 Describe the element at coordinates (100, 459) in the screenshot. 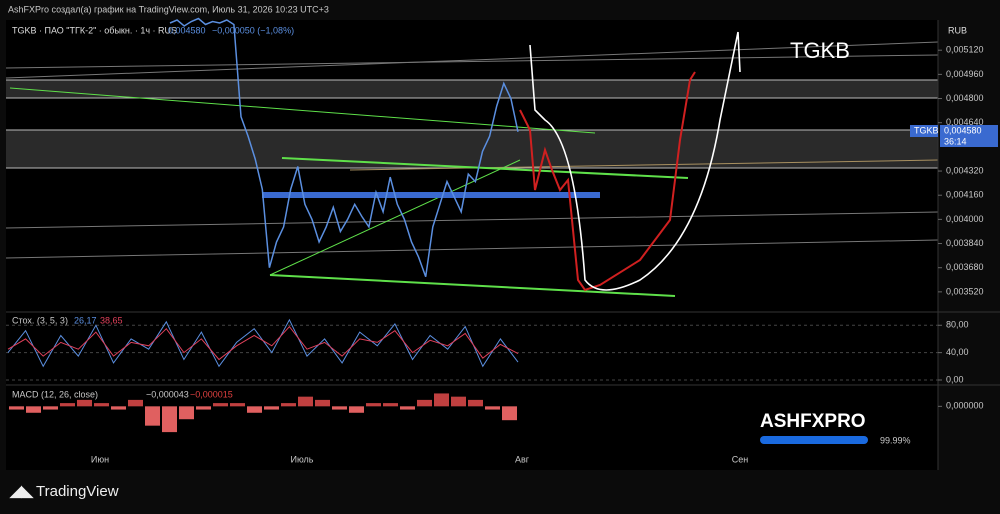

I see `x-tick-label: Июн` at that location.